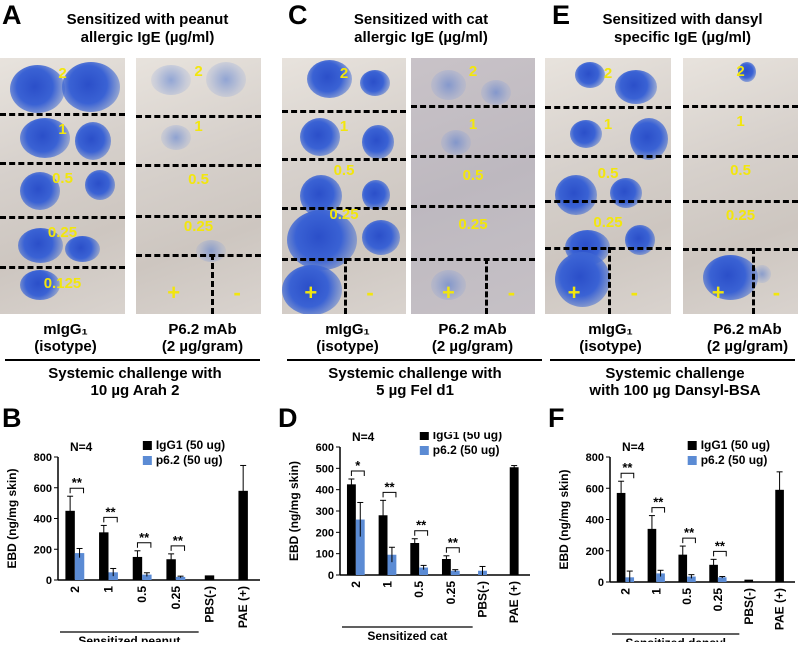 This screenshot has width=800, height=651. Describe the element at coordinates (356, 584) in the screenshot. I see `category-label: 2` at that location.